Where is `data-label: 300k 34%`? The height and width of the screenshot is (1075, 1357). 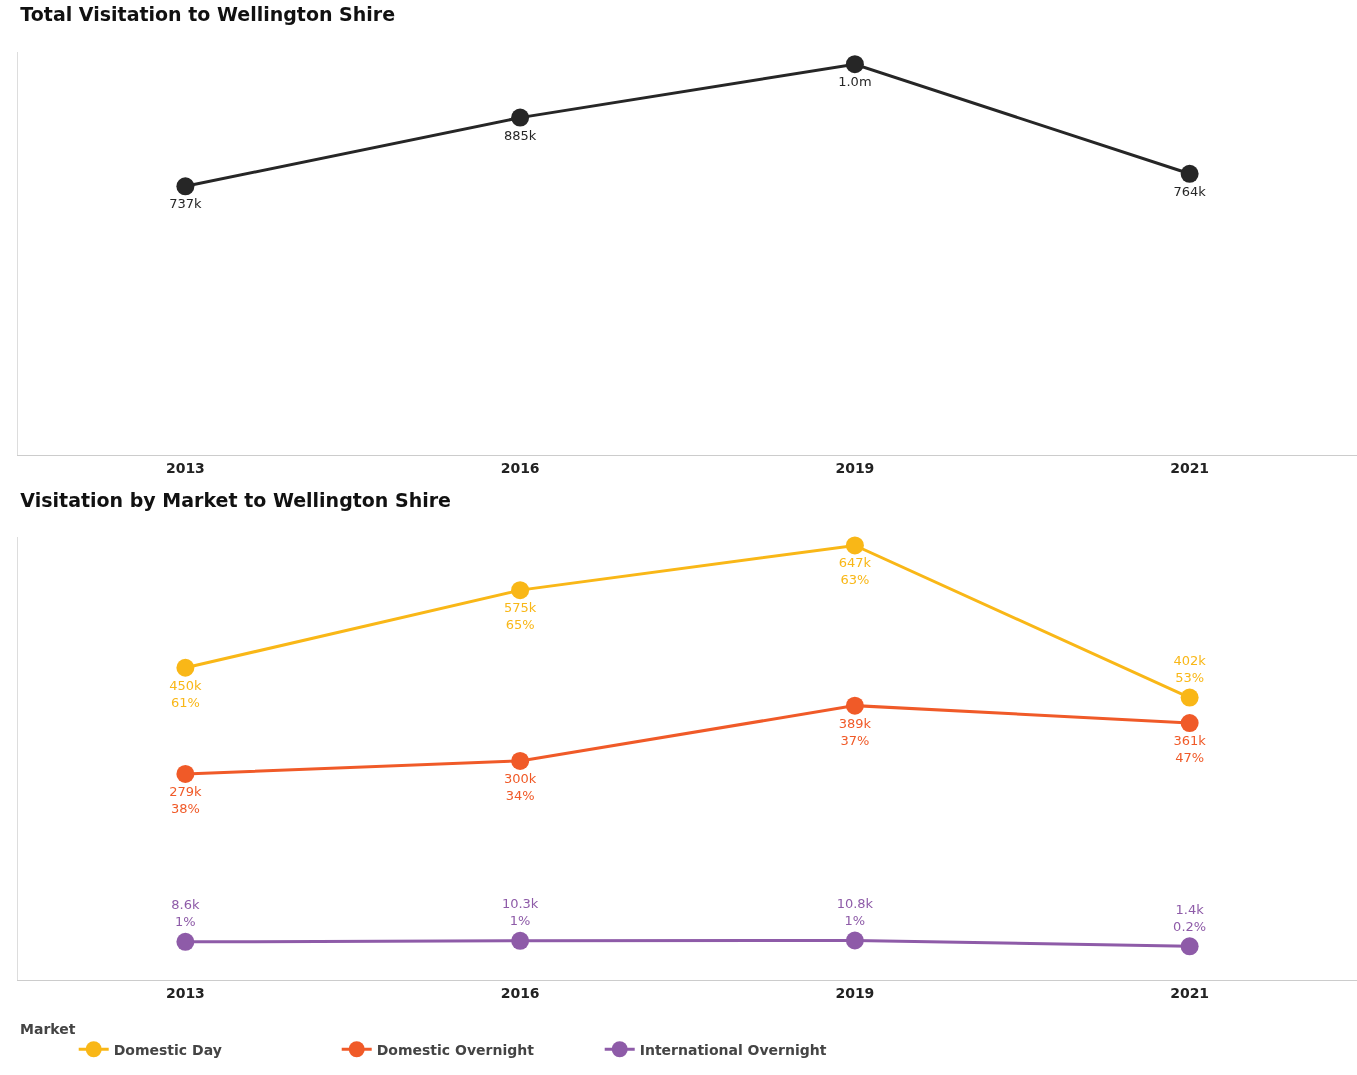 data-label: 300k 34% is located at coordinates (520, 786).